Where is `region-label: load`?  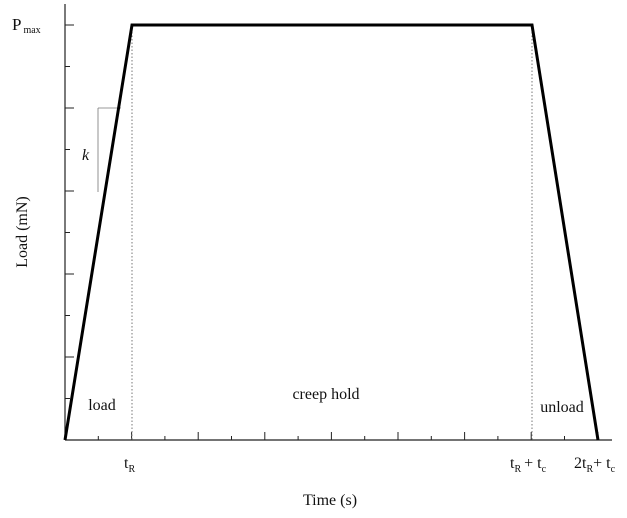 region-label: load is located at coordinates (102, 405).